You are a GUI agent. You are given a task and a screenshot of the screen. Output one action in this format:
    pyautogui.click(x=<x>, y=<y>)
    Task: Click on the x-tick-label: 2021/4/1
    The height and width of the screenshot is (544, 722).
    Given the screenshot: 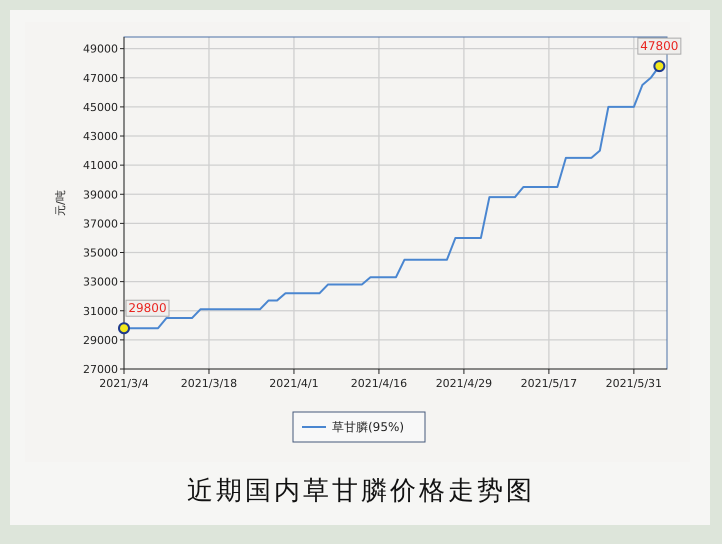 What is the action you would take?
    pyautogui.click(x=294, y=383)
    